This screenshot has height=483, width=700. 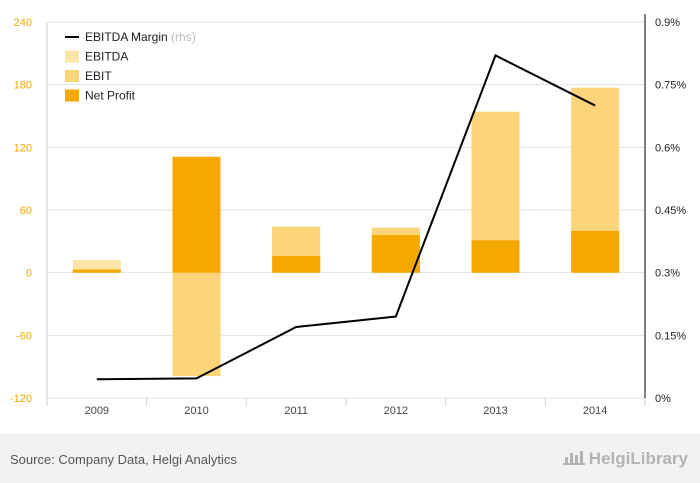 What do you see at coordinates (23, 148) in the screenshot?
I see `y-left-tick-label: 120` at bounding box center [23, 148].